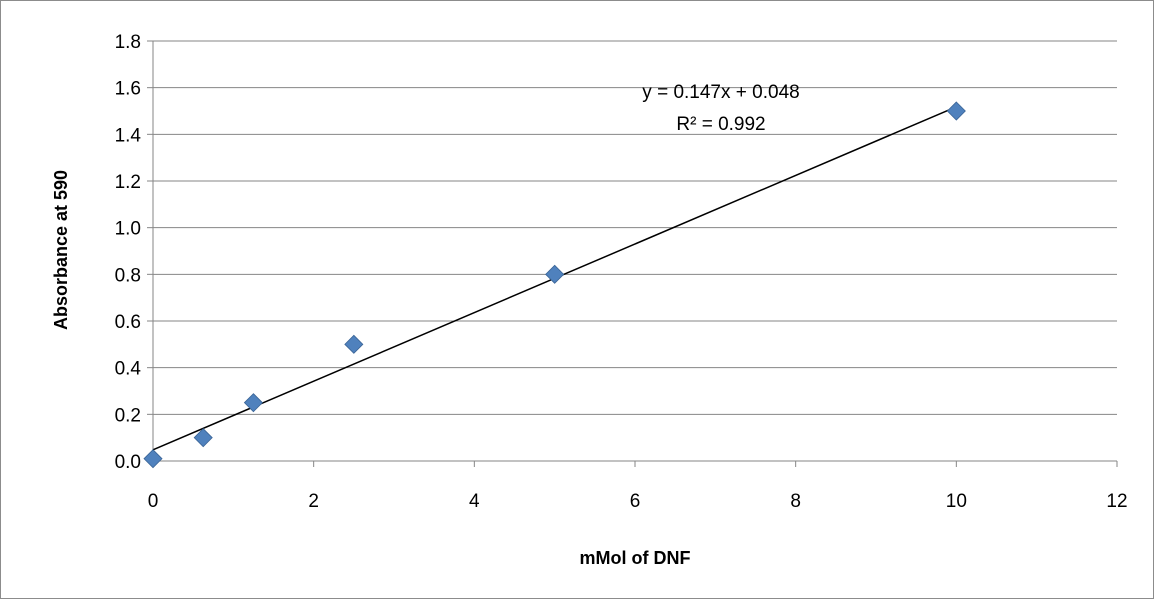  I want to click on x-tick-label: 12, so click(1116, 501).